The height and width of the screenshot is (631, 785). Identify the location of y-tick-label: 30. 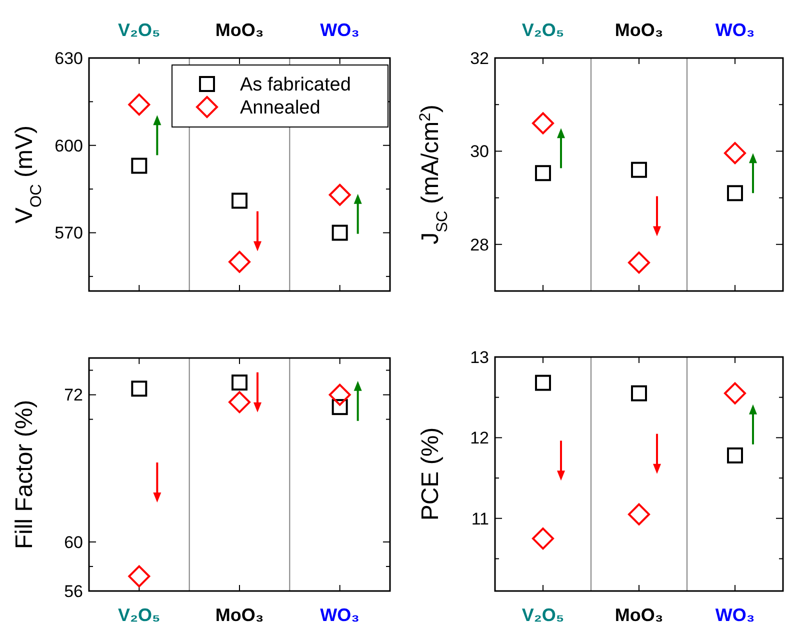
(479, 152).